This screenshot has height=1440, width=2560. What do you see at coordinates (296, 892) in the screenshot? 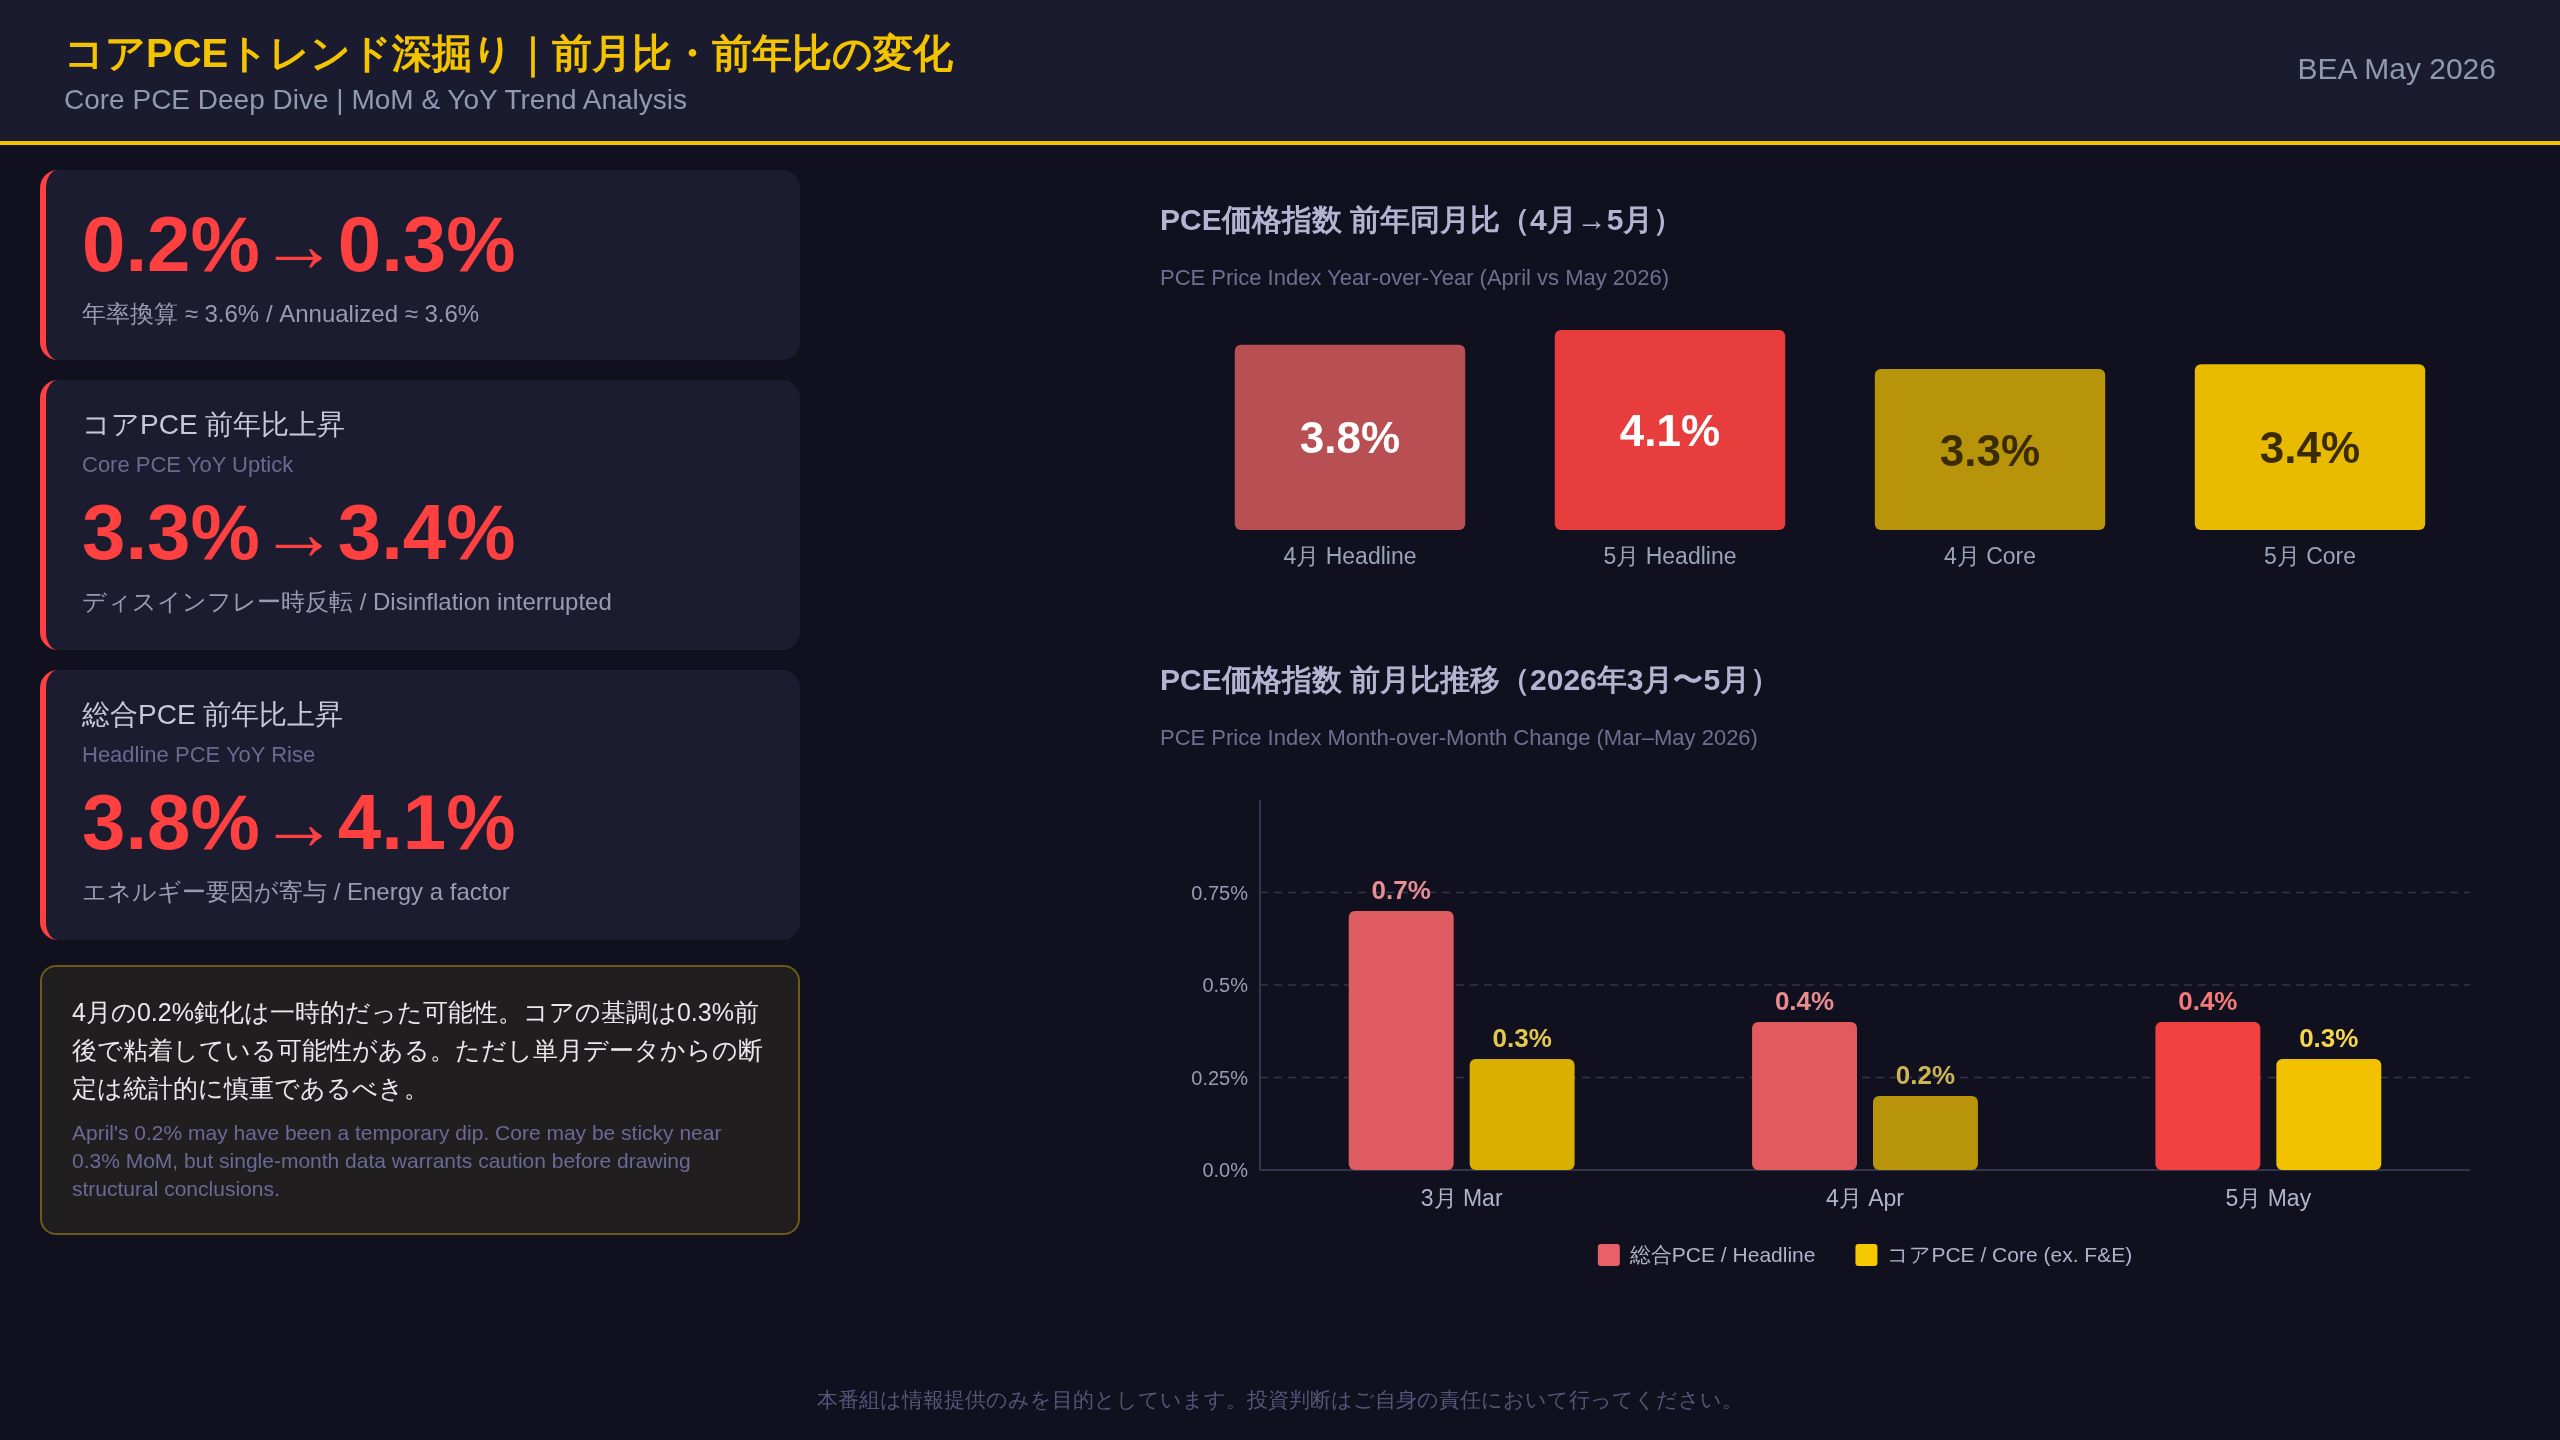
I see `text: エネルギー要因が寄与 / Energy a factor` at bounding box center [296, 892].